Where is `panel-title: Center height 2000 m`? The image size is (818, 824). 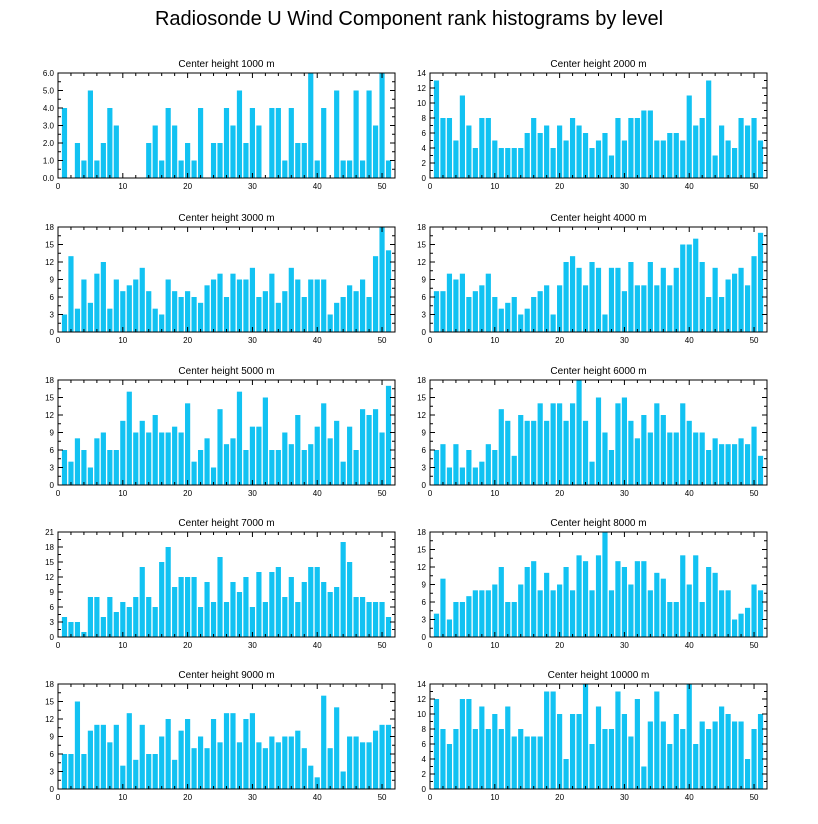 panel-title: Center height 2000 m is located at coordinates (598, 64).